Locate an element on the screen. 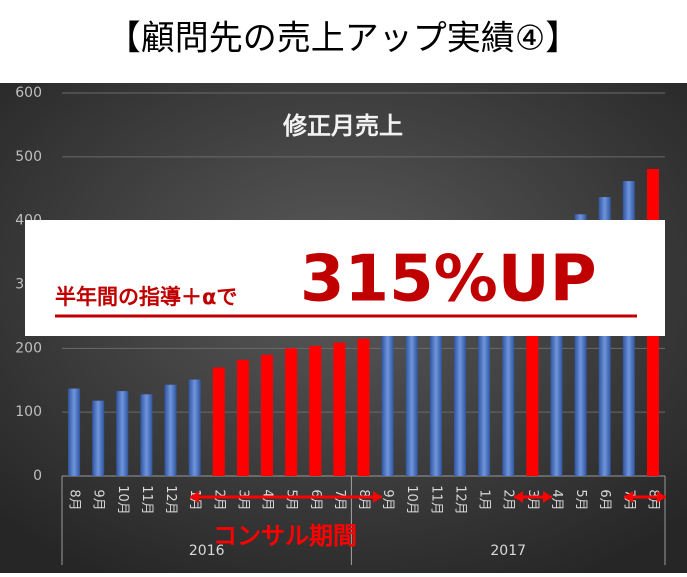 This screenshot has height=577, width=687. page-title: 【顧問先の売上アップ実績④】 is located at coordinates (343, 39).